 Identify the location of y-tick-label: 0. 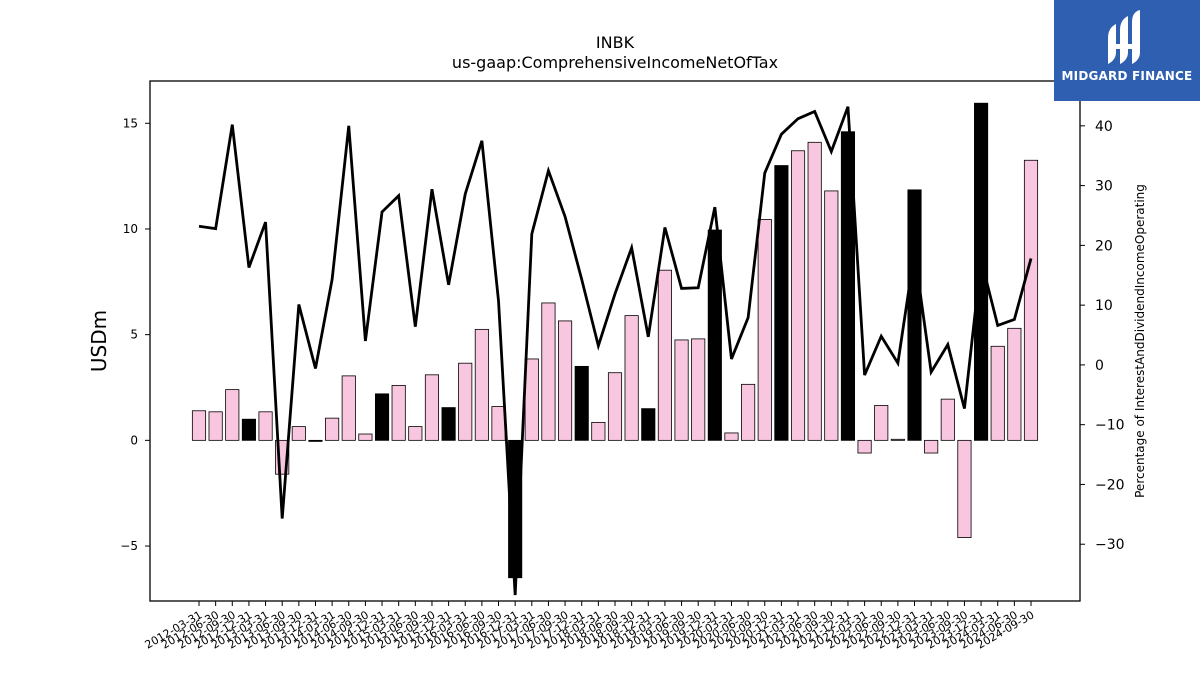
(134, 440).